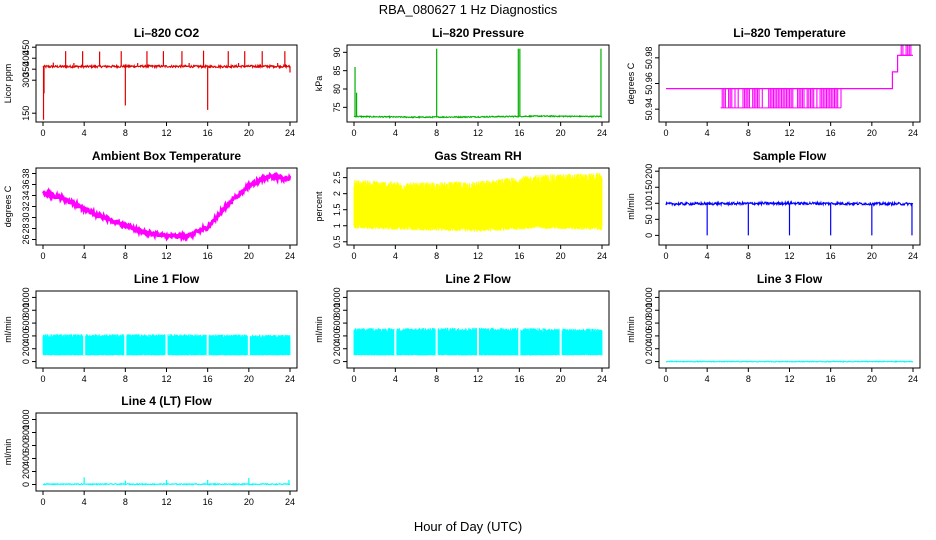 The width and height of the screenshot is (936, 540). What do you see at coordinates (319, 206) in the screenshot?
I see `y-axis-label: percent` at bounding box center [319, 206].